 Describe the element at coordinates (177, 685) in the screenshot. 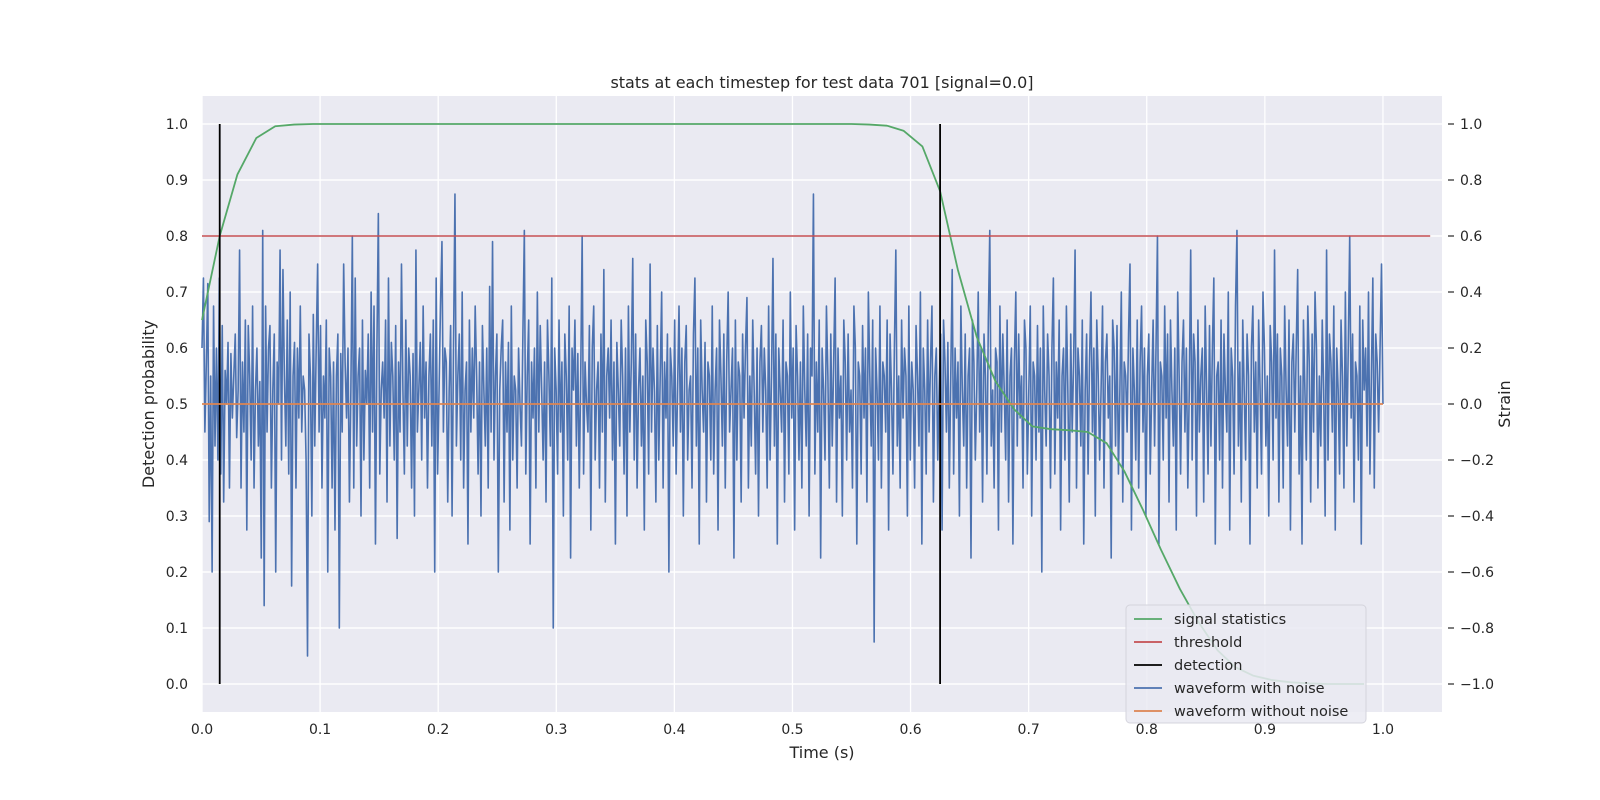

I see `y-tick-label: 0.0` at that location.